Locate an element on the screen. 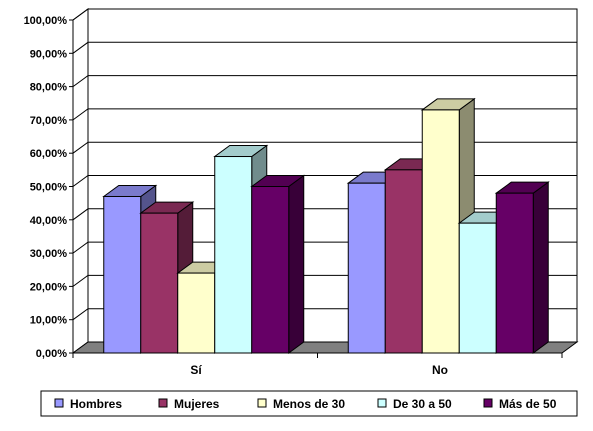  y-tick-label: 40,00% is located at coordinates (49, 221).